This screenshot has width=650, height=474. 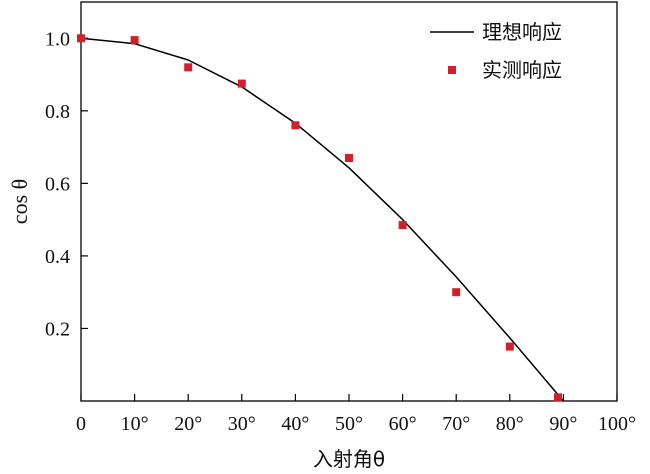 What do you see at coordinates (510, 424) in the screenshot?
I see `x-tick-label: 80°` at bounding box center [510, 424].